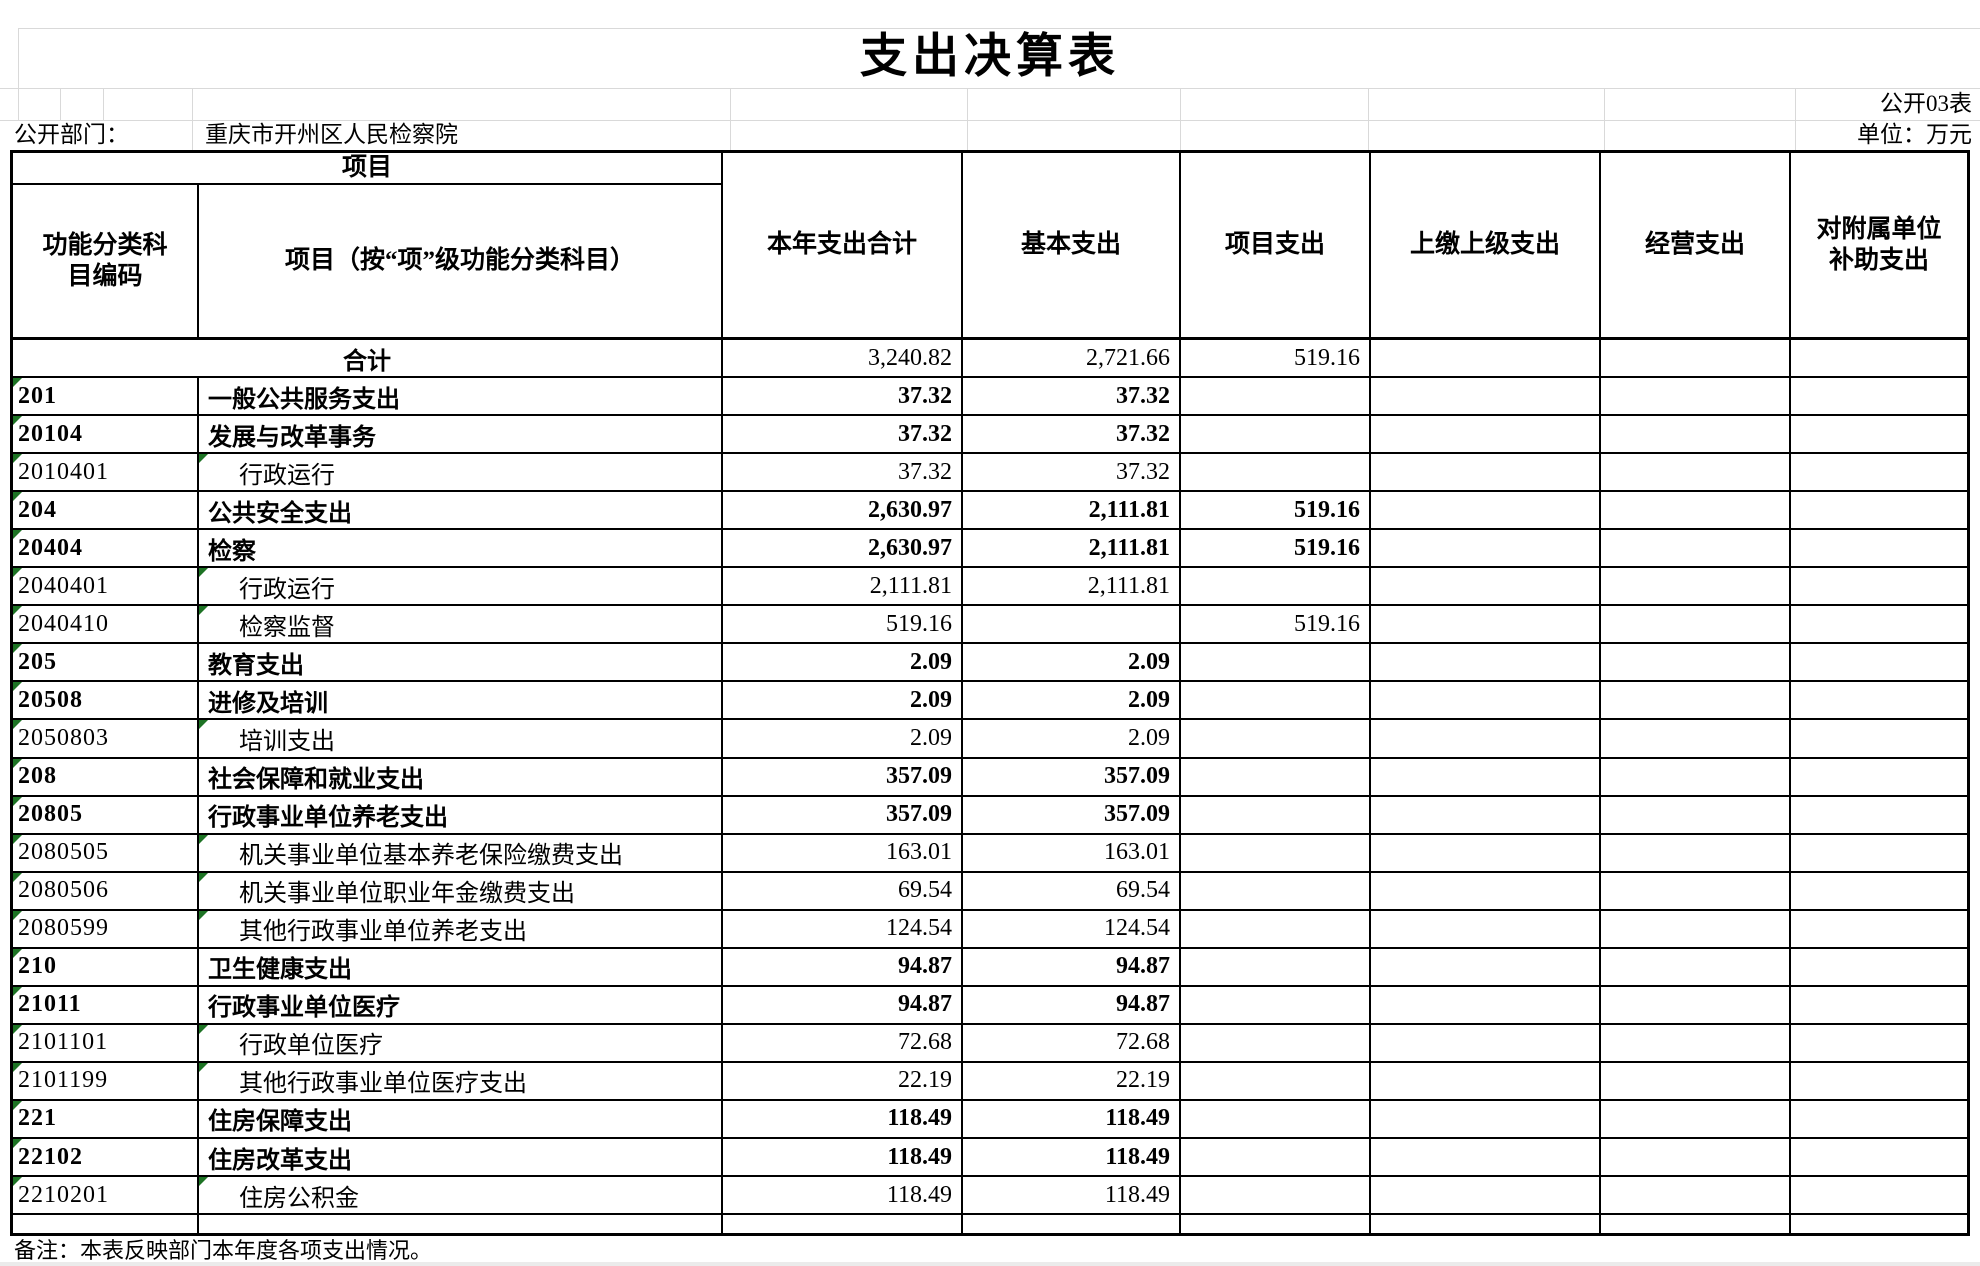 This screenshot has width=1980, height=1266. Describe the element at coordinates (990, 511) in the screenshot. I see `table-row: 204 公共安全支出 2,630.97 2,111.81 519.16` at that location.